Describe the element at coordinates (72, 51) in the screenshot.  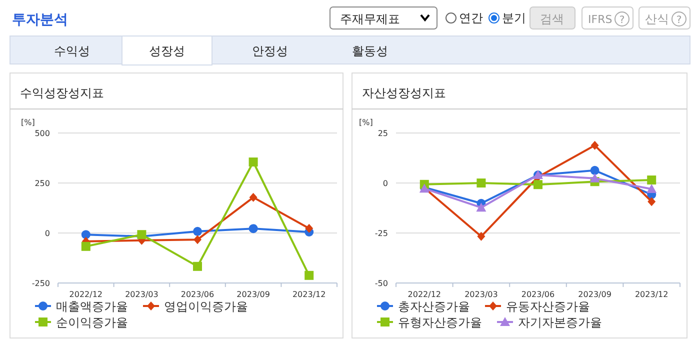
I see `text: 수익성` at that location.